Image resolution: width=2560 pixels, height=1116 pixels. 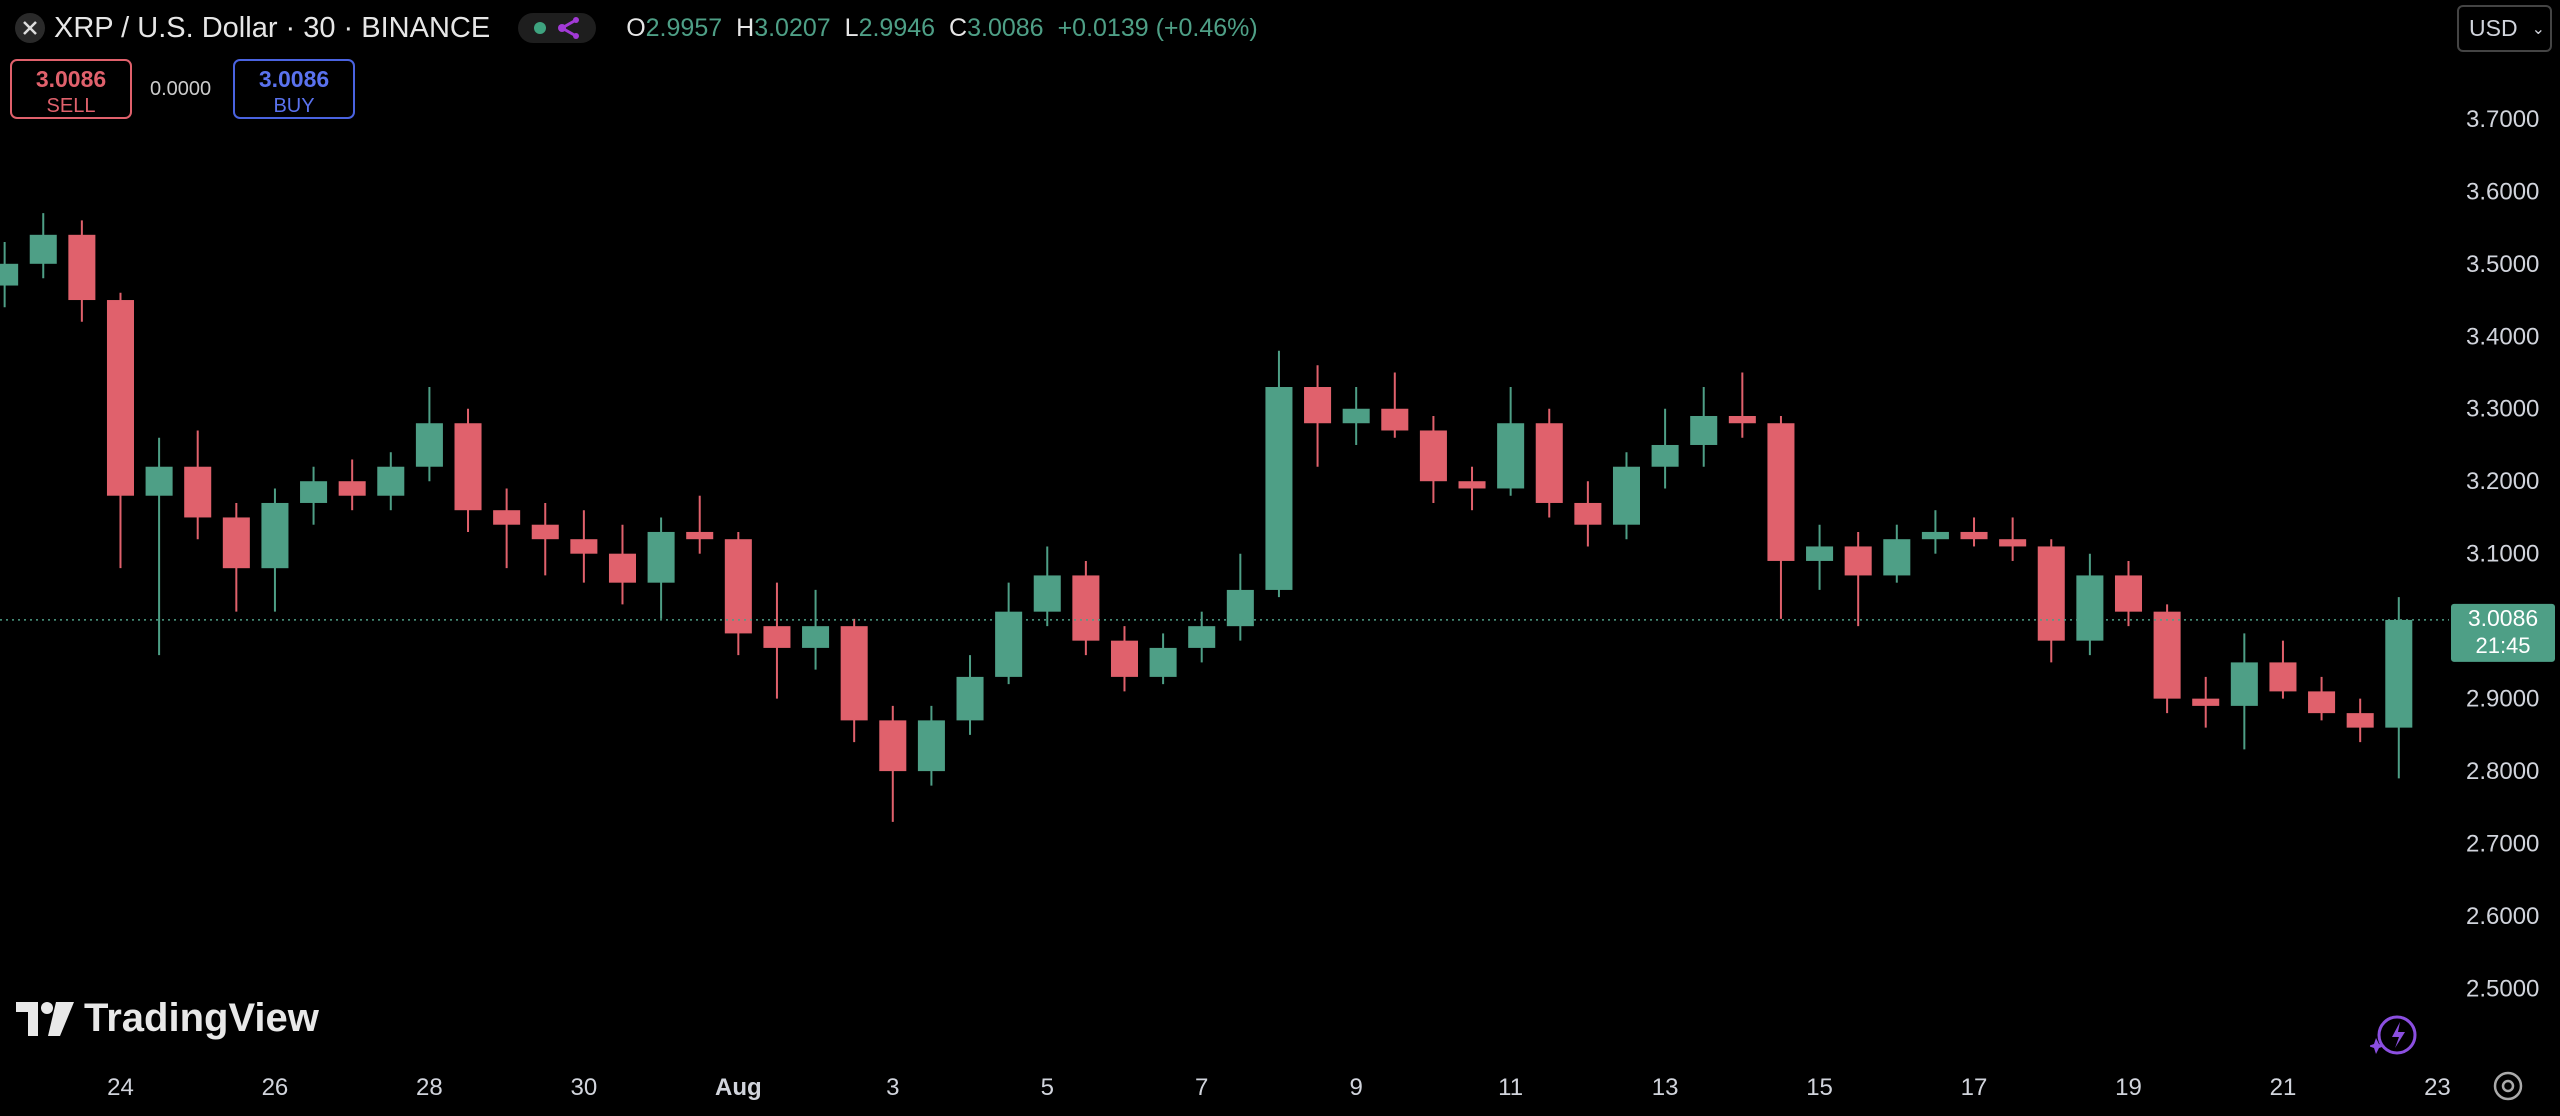 I want to click on buy-button: 3.0086 BUY, so click(x=294, y=89).